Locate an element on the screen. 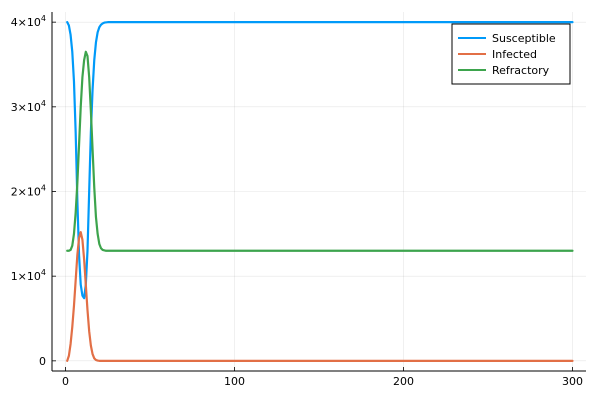 Image resolution: width=600 pixels, height=400 pixels. x-tick-label: 200 is located at coordinates (403, 381).